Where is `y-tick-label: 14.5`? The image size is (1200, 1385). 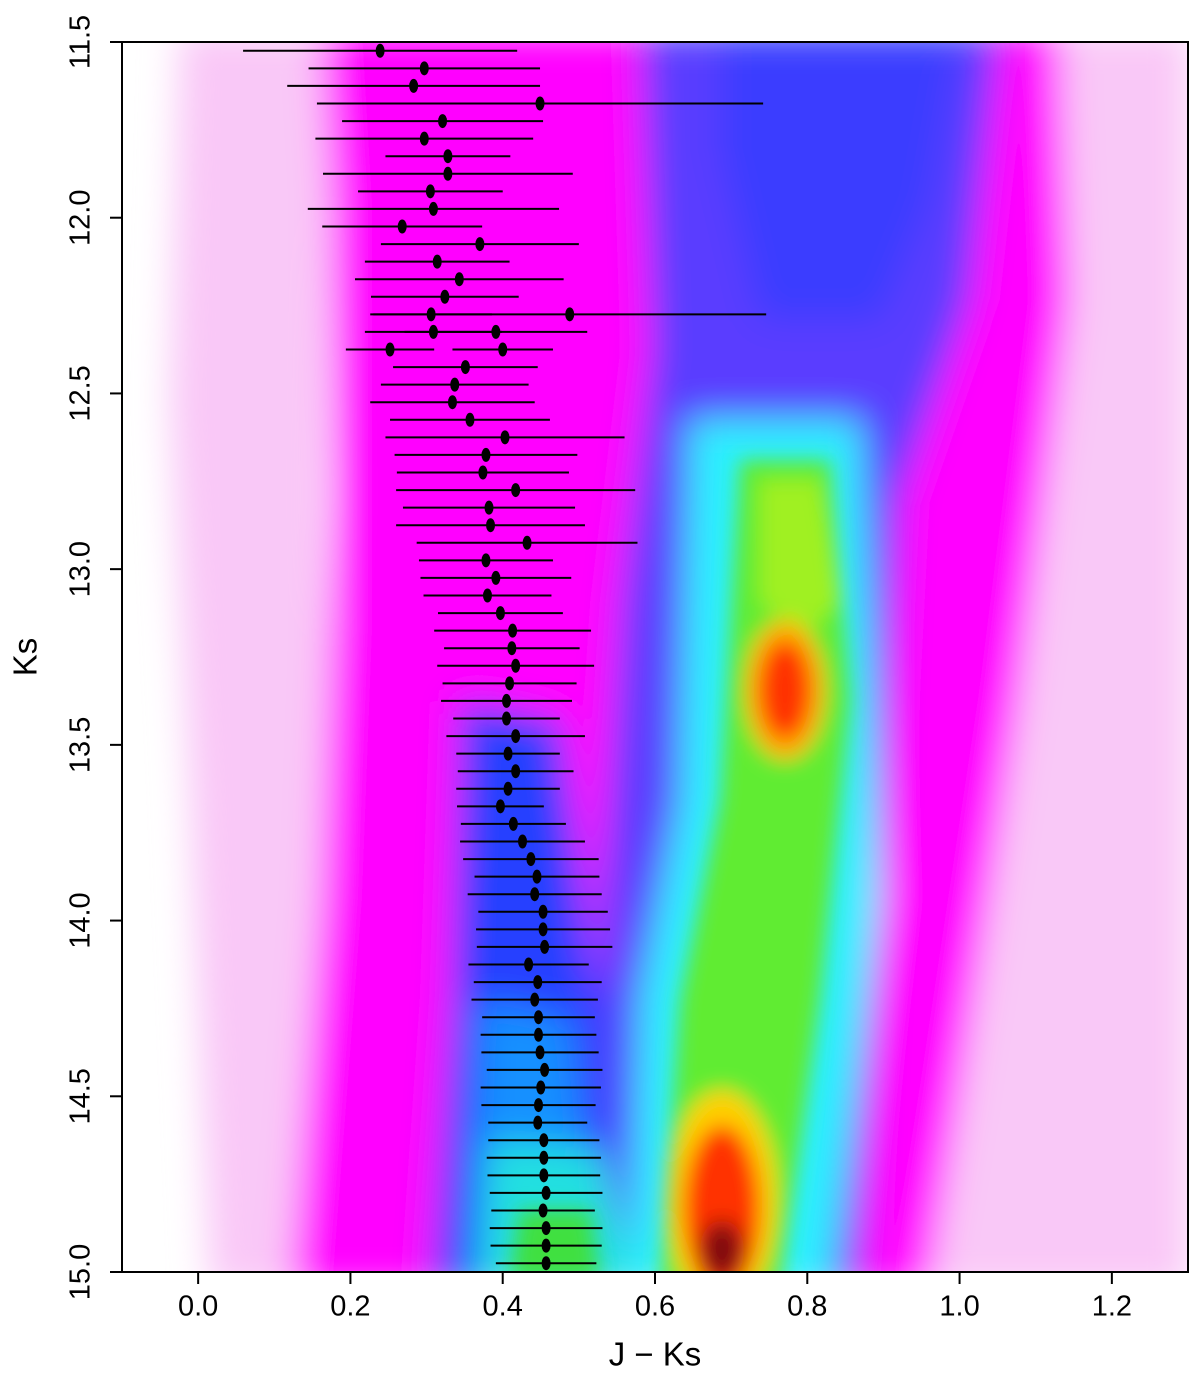 y-tick-label: 14.5 is located at coordinates (81, 1096).